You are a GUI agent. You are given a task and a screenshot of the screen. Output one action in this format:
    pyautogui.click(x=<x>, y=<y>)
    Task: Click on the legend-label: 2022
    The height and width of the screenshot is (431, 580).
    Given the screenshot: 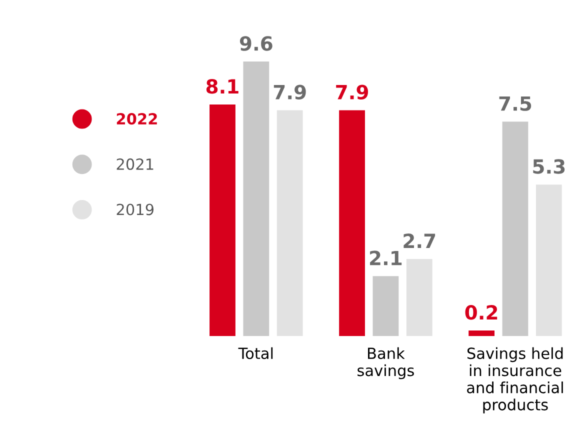 What is the action you would take?
    pyautogui.click(x=136, y=119)
    